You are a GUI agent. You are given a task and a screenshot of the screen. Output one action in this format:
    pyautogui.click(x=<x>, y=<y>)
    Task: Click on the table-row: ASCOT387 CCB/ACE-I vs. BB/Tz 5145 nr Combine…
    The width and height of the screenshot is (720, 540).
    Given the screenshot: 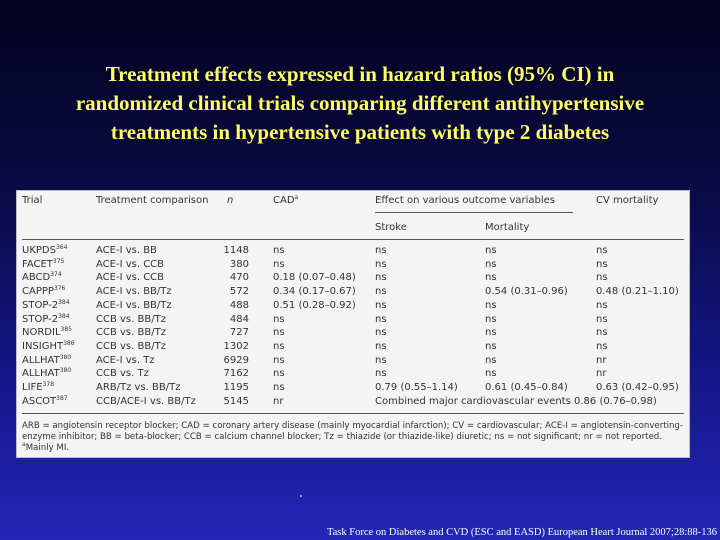 What is the action you would take?
    pyautogui.click(x=353, y=400)
    